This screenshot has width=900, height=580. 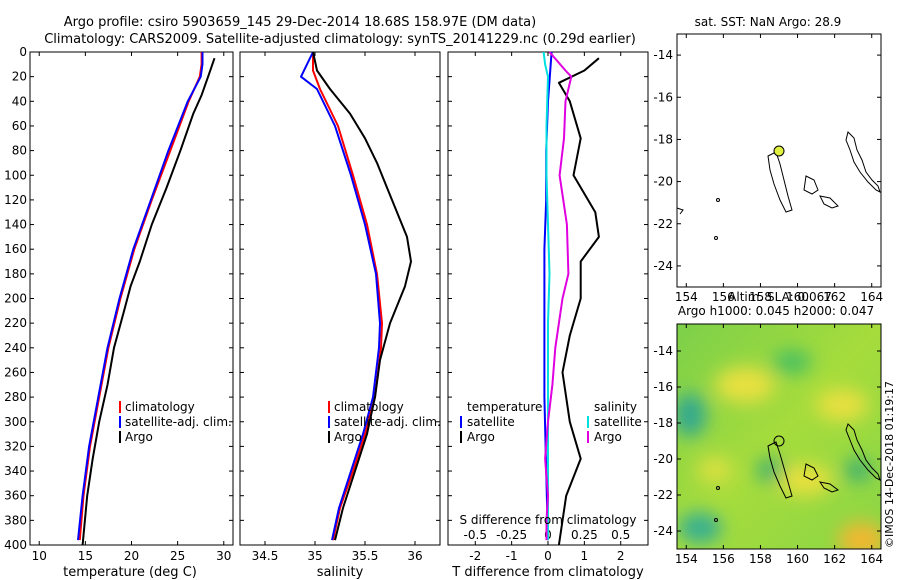 What do you see at coordinates (547, 572) in the screenshot?
I see `difference-xlabel: T difference from climatology` at bounding box center [547, 572].